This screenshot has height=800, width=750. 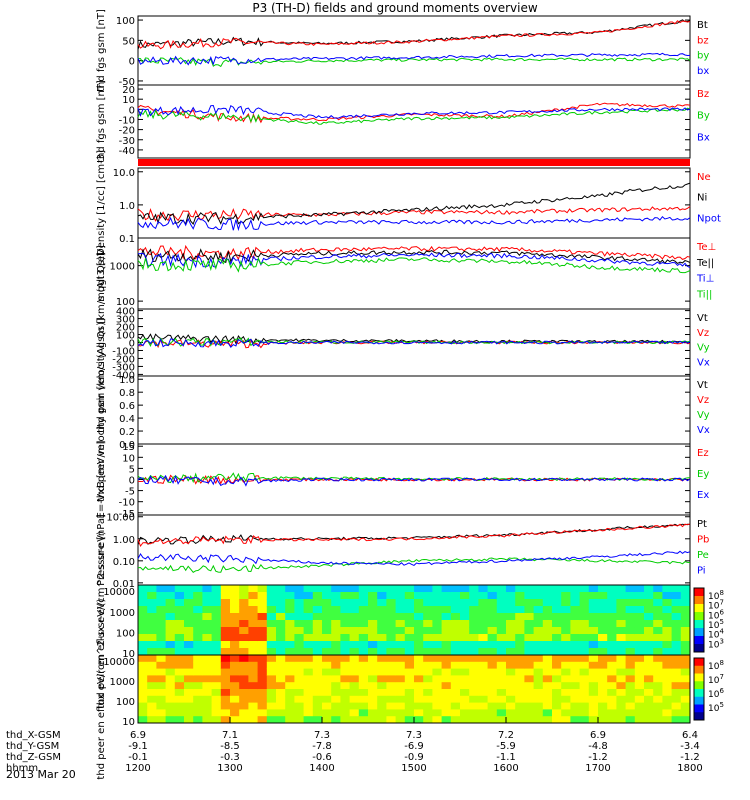 What do you see at coordinates (703, 430) in the screenshot?
I see `legend-Vx: Vx` at bounding box center [703, 430].